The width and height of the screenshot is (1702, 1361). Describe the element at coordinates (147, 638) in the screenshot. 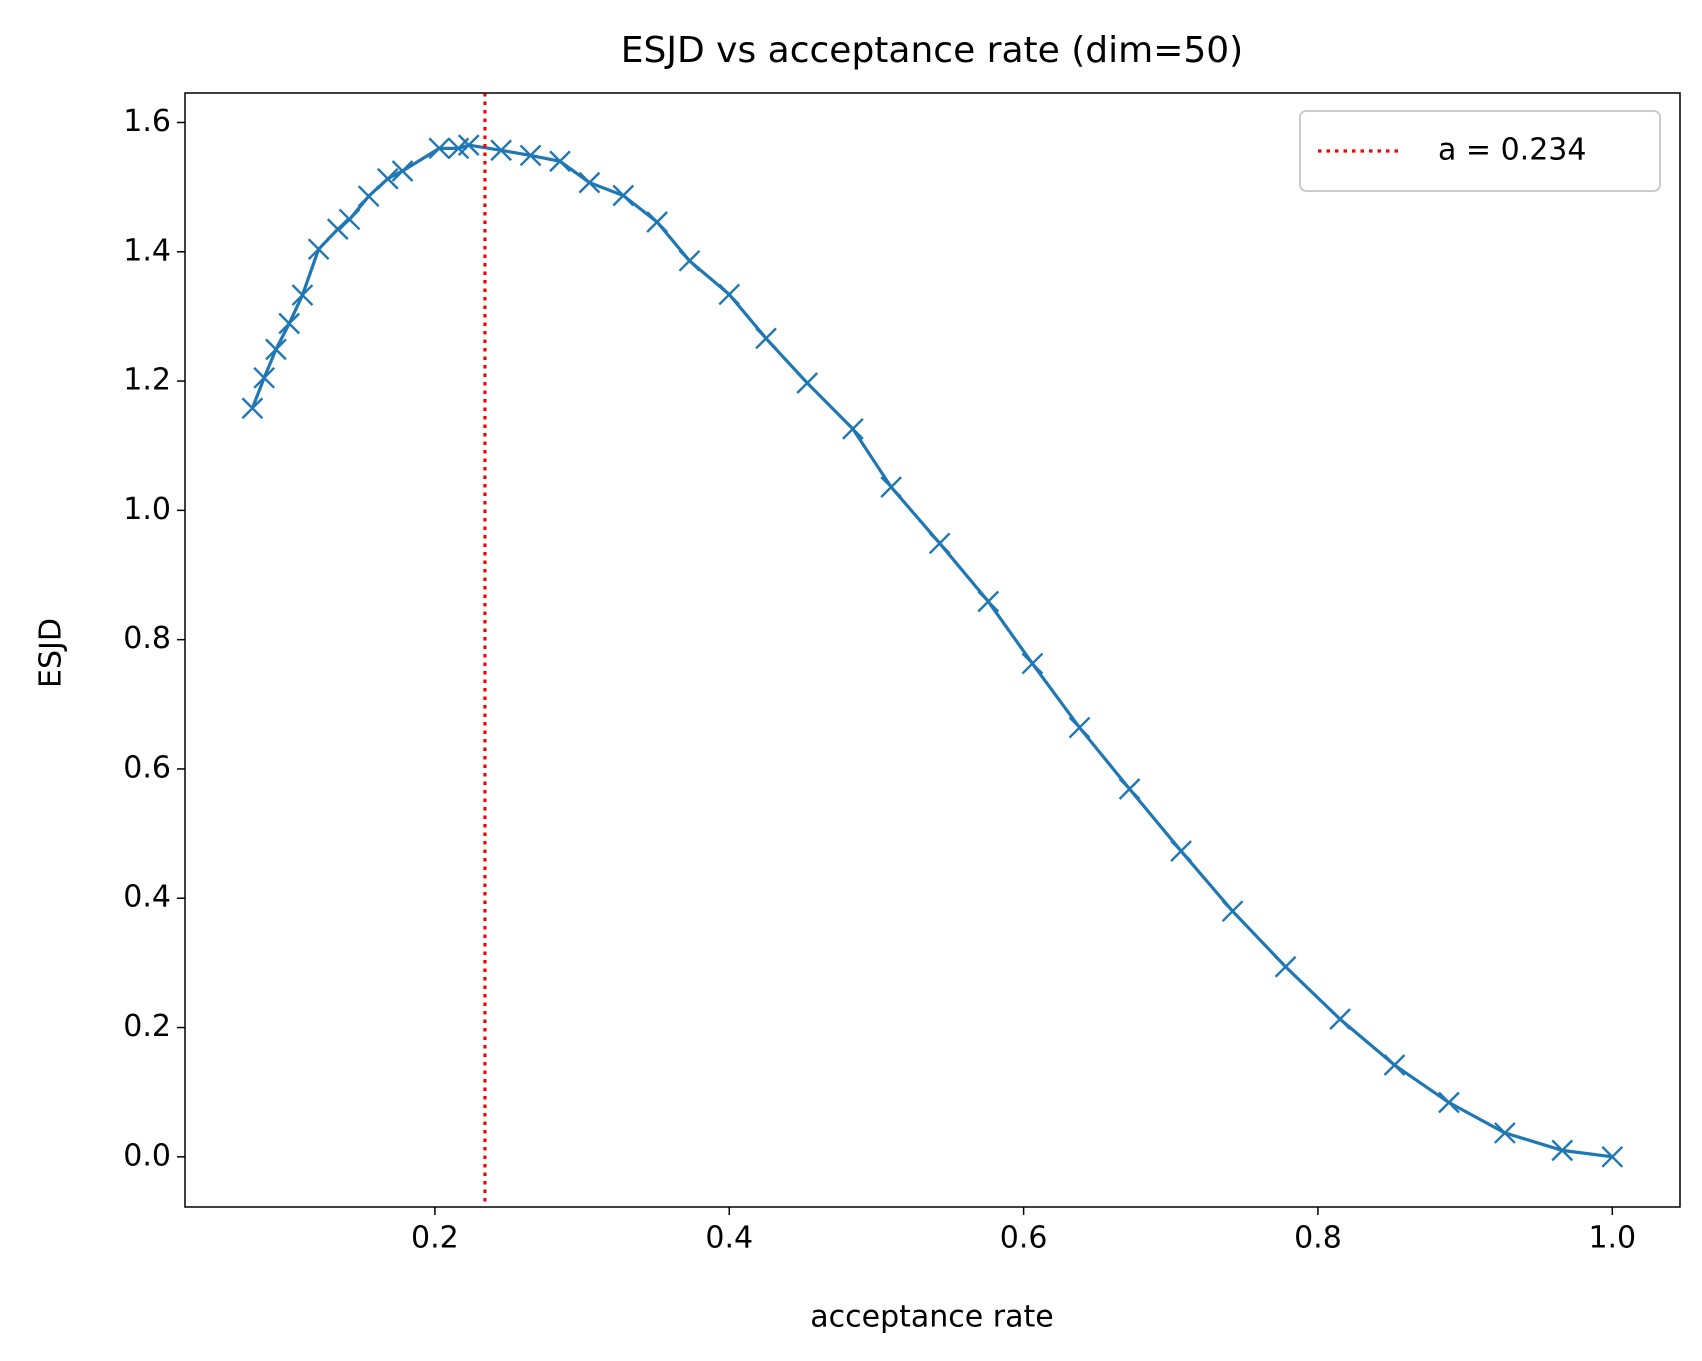

I see `y-tick-label: 0.8` at that location.